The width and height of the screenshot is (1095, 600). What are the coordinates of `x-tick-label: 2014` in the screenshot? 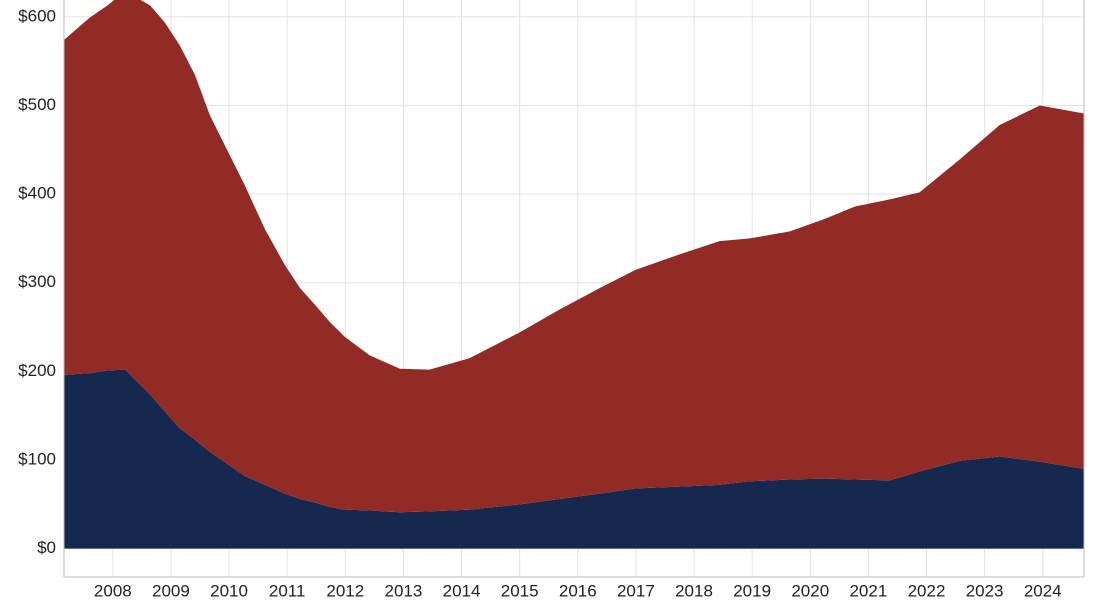 It's located at (462, 590).